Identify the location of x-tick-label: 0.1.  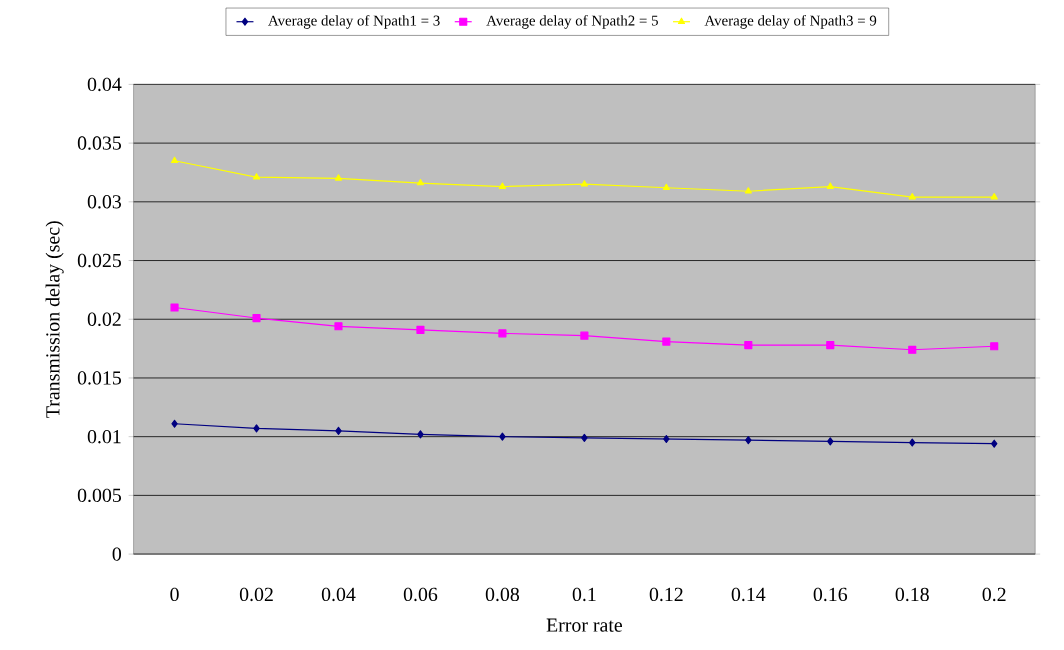
(584, 594).